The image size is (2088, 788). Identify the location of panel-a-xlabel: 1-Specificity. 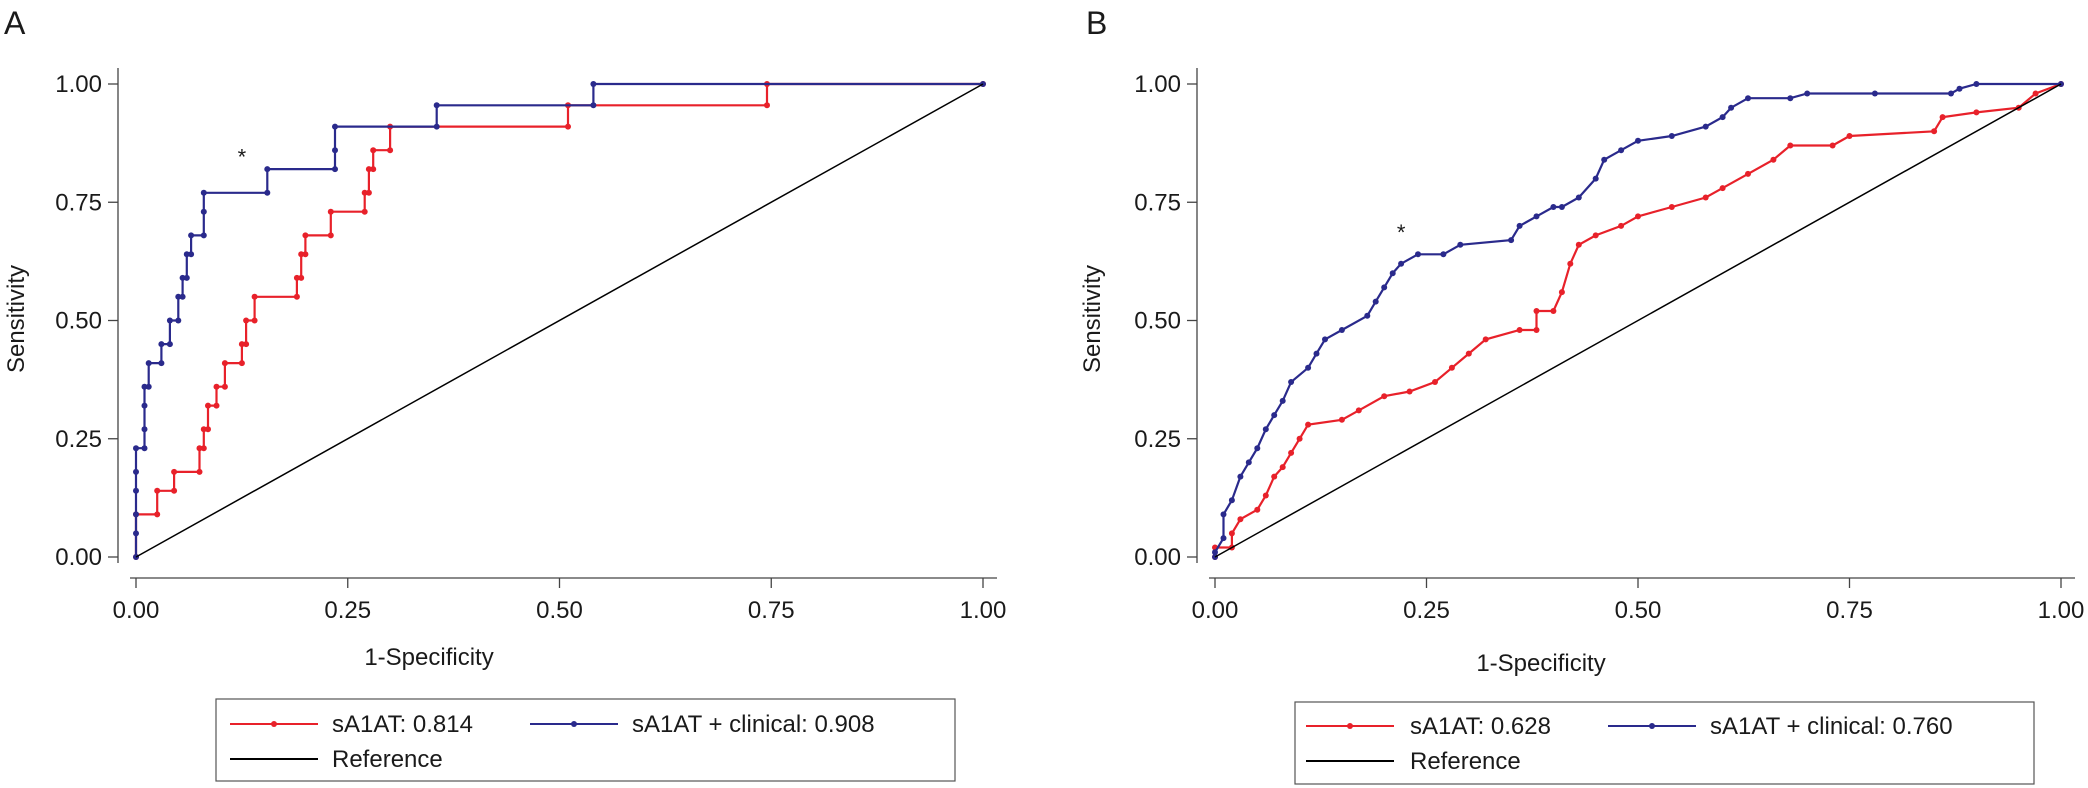
(428, 657).